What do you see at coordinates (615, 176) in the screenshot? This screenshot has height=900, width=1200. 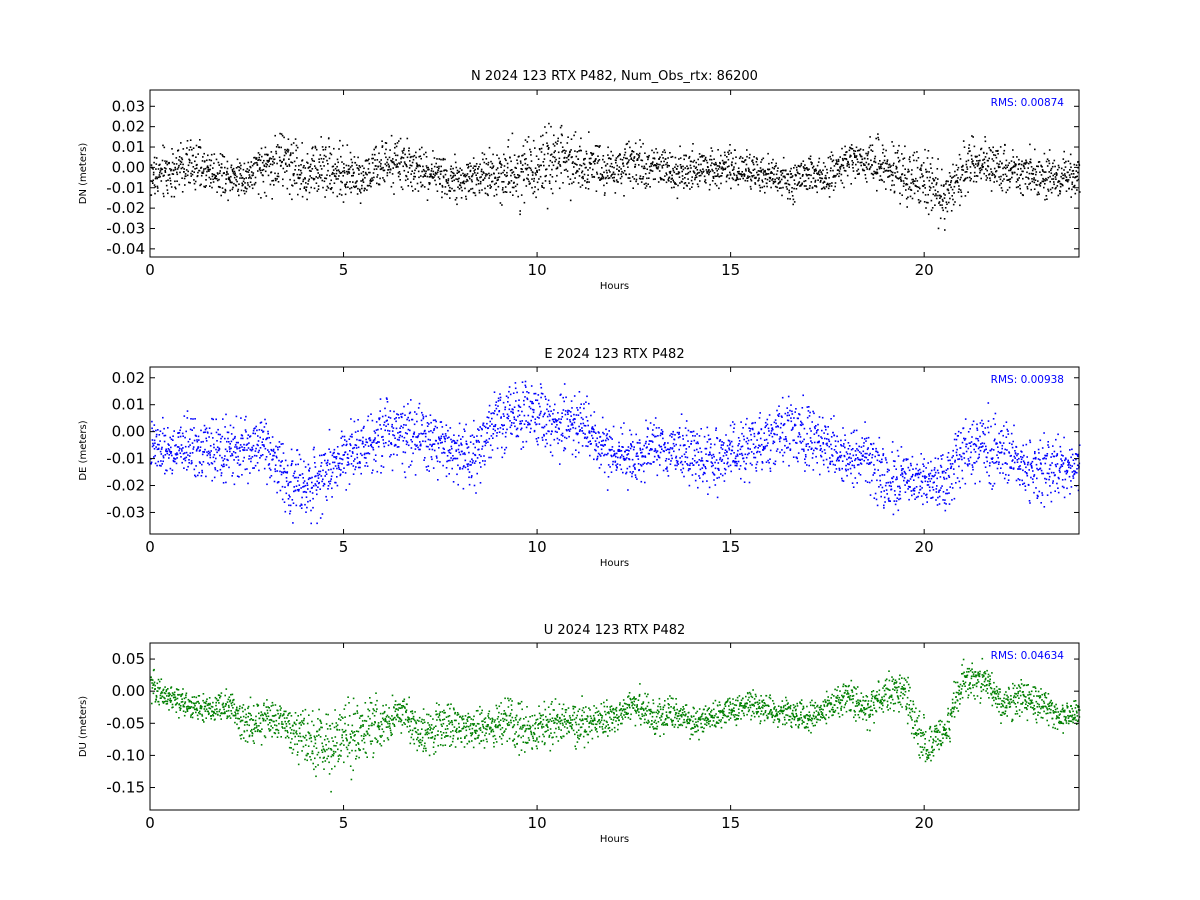 I see `north-scatter-points` at bounding box center [615, 176].